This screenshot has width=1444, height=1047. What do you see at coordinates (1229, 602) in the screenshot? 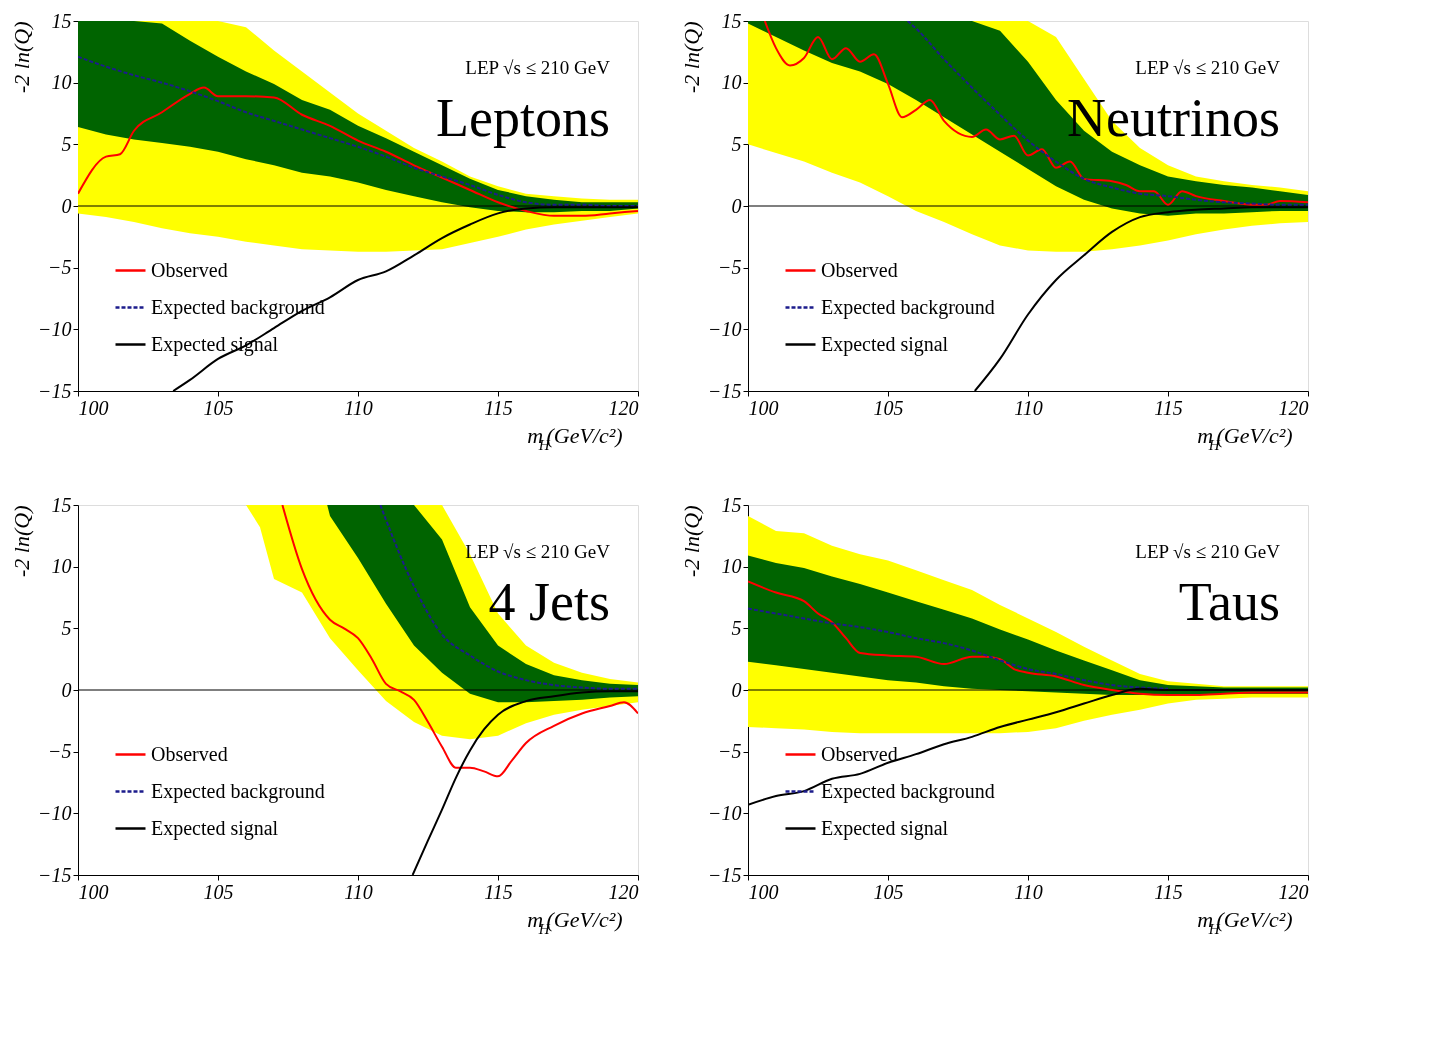
I see `text: Taus` at bounding box center [1229, 602].